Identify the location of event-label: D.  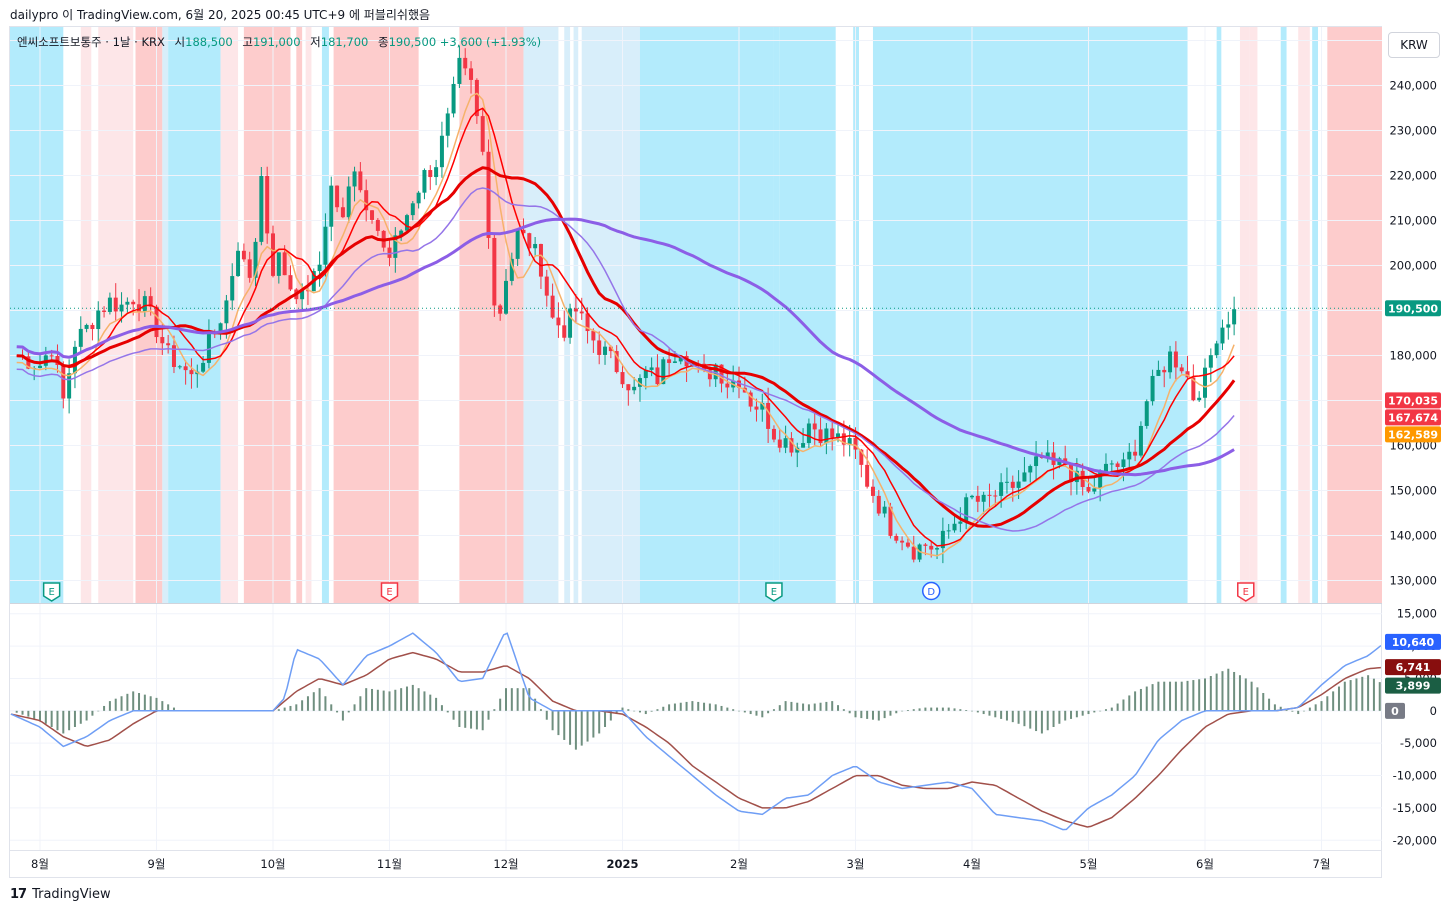
(931, 592).